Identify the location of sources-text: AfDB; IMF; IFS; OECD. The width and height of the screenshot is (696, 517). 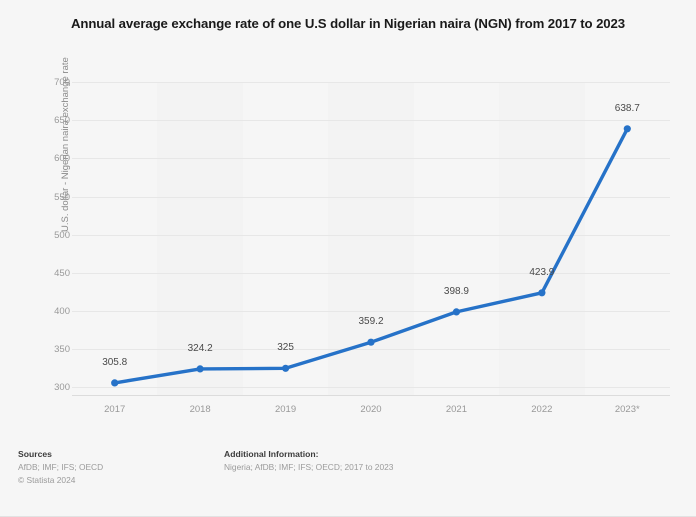
(61, 467).